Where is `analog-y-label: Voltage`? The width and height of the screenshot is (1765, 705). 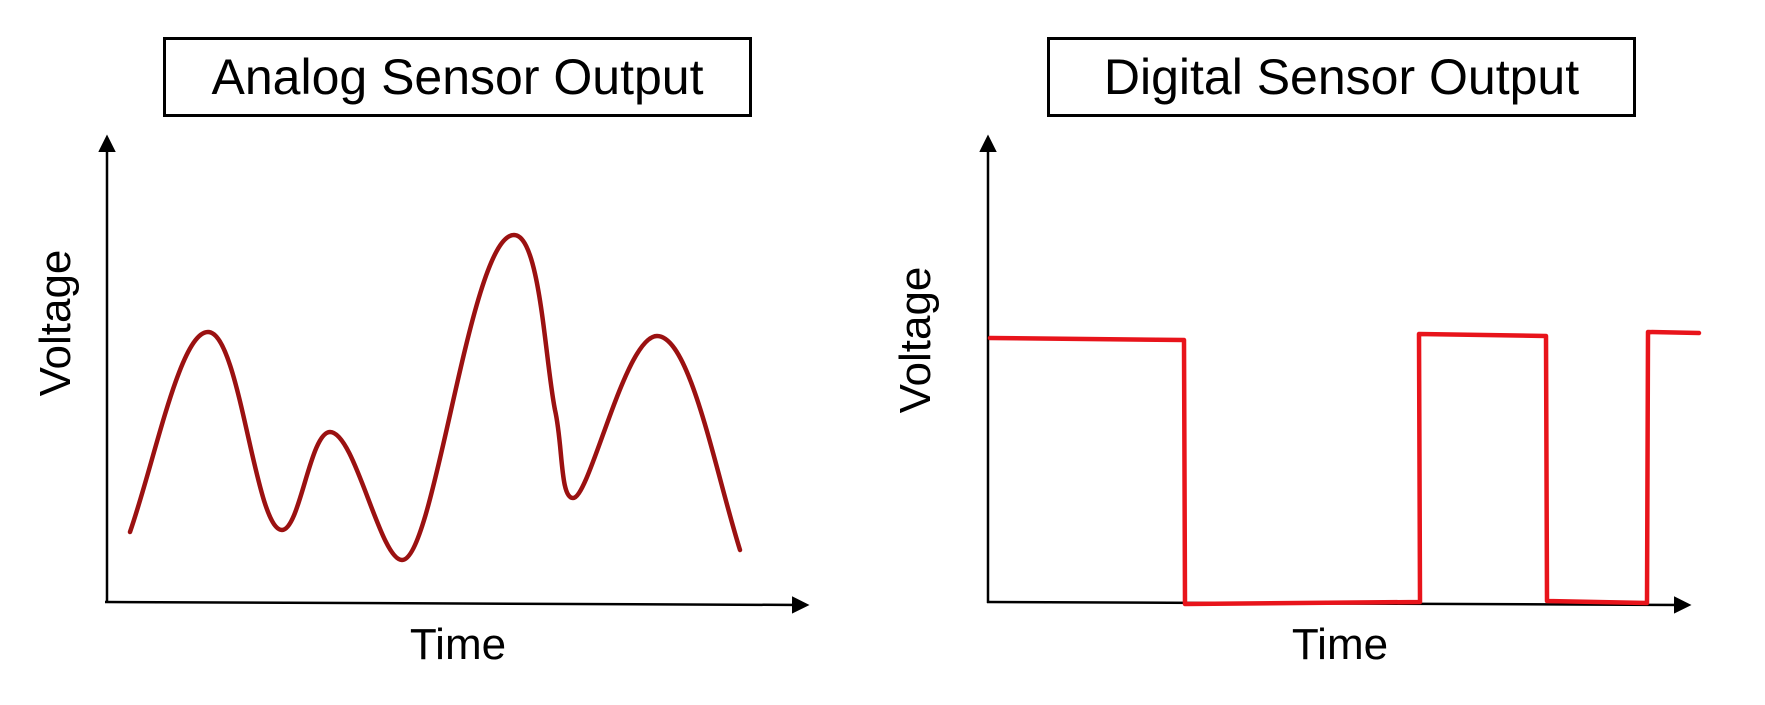
analog-y-label: Voltage is located at coordinates (55, 323).